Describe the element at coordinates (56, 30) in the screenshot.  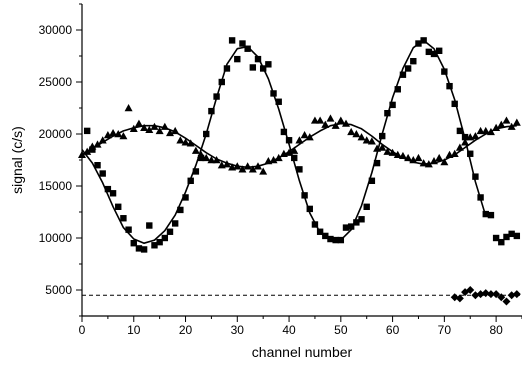
I see `y-tick-label: 30000` at that location.